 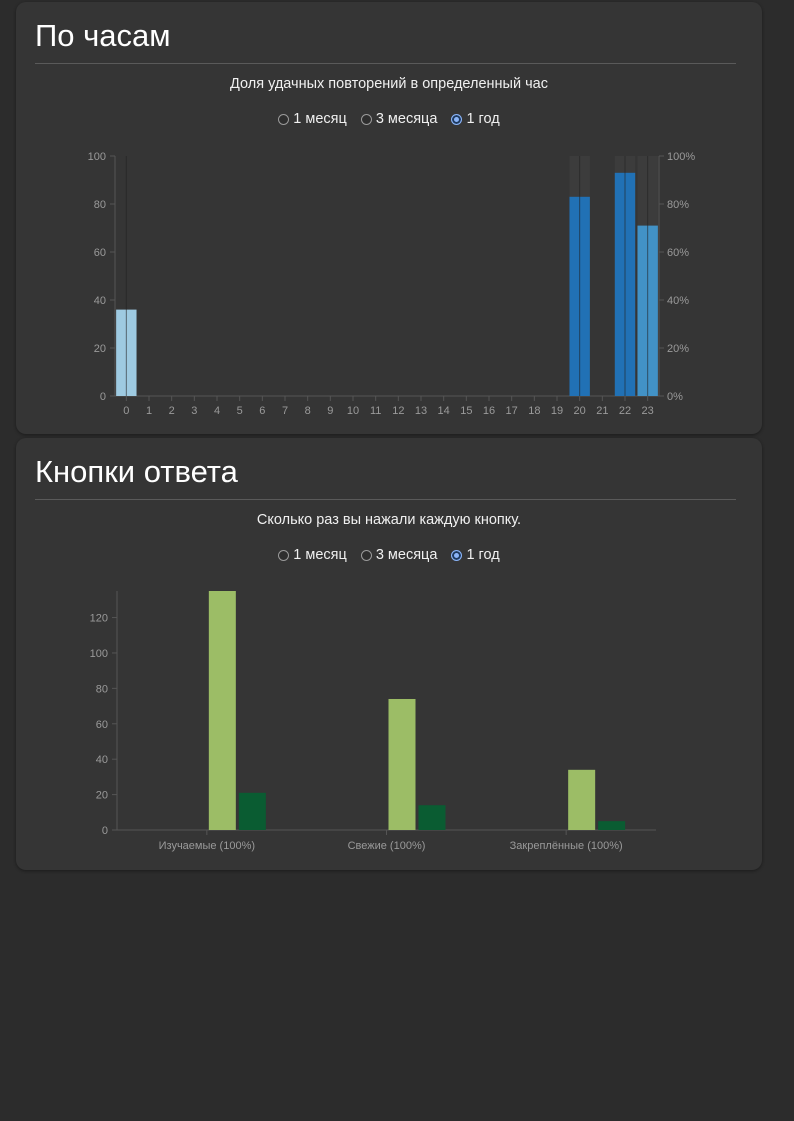 What do you see at coordinates (105, 831) in the screenshot?
I see `y-axis-tick-label: 0` at bounding box center [105, 831].